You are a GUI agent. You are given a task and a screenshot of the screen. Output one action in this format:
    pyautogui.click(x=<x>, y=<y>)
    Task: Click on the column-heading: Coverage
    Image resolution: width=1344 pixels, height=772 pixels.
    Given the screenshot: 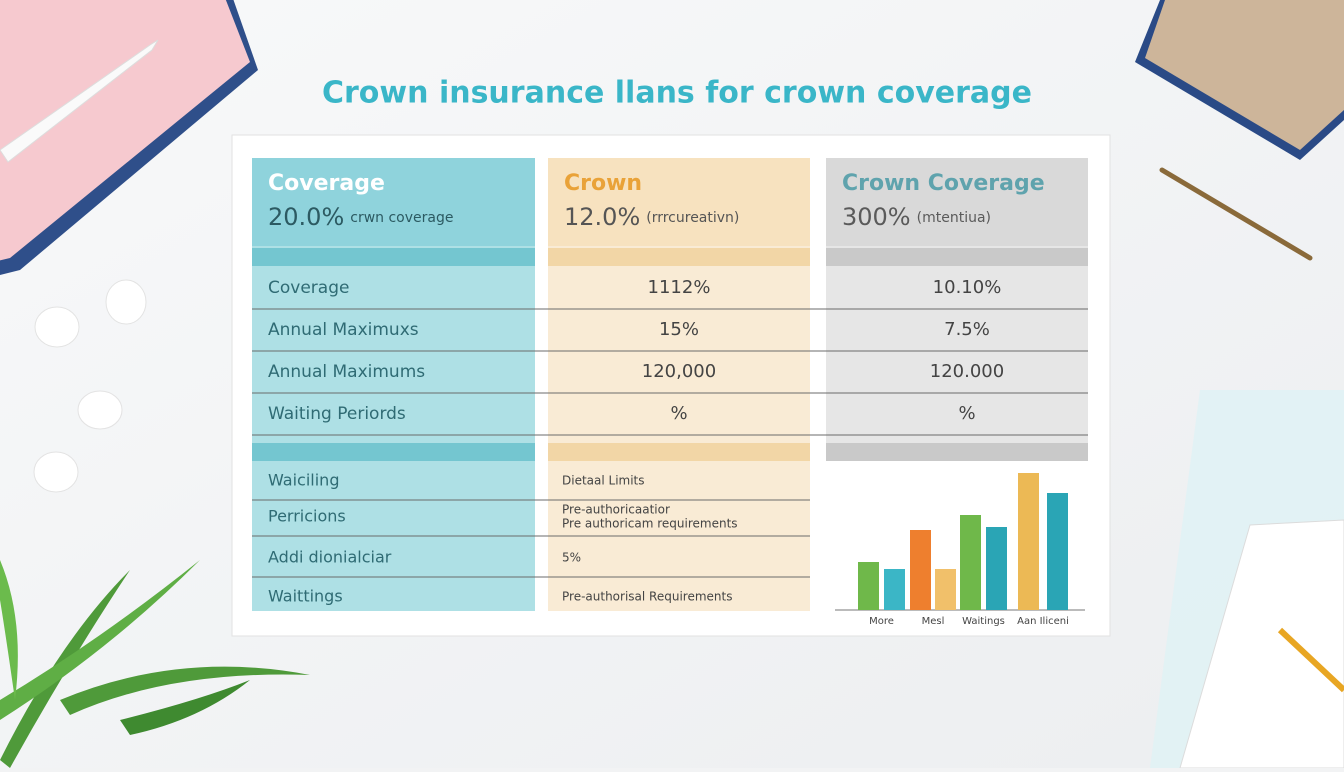 What is the action you would take?
    pyautogui.click(x=326, y=183)
    